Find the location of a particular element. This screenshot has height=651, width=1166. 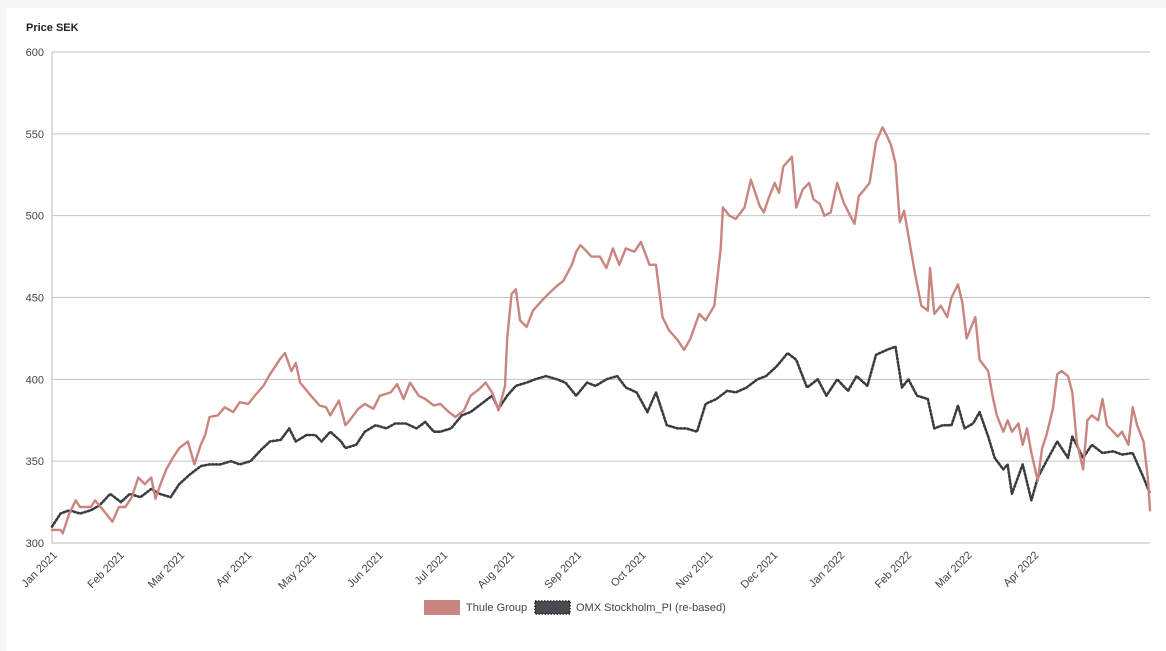

x-tick-label: Mar 2022 is located at coordinates (953, 569).